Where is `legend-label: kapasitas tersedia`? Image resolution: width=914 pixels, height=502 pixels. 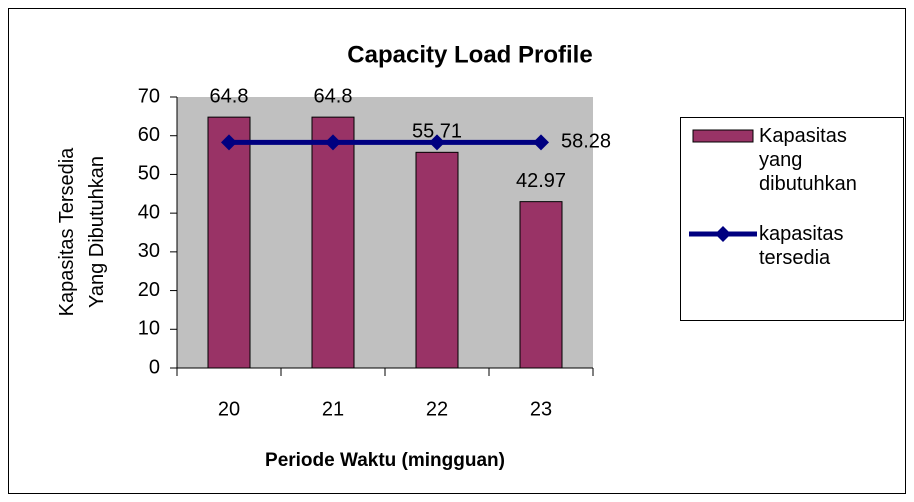
legend-label: kapasitas tersedia is located at coordinates (801, 246).